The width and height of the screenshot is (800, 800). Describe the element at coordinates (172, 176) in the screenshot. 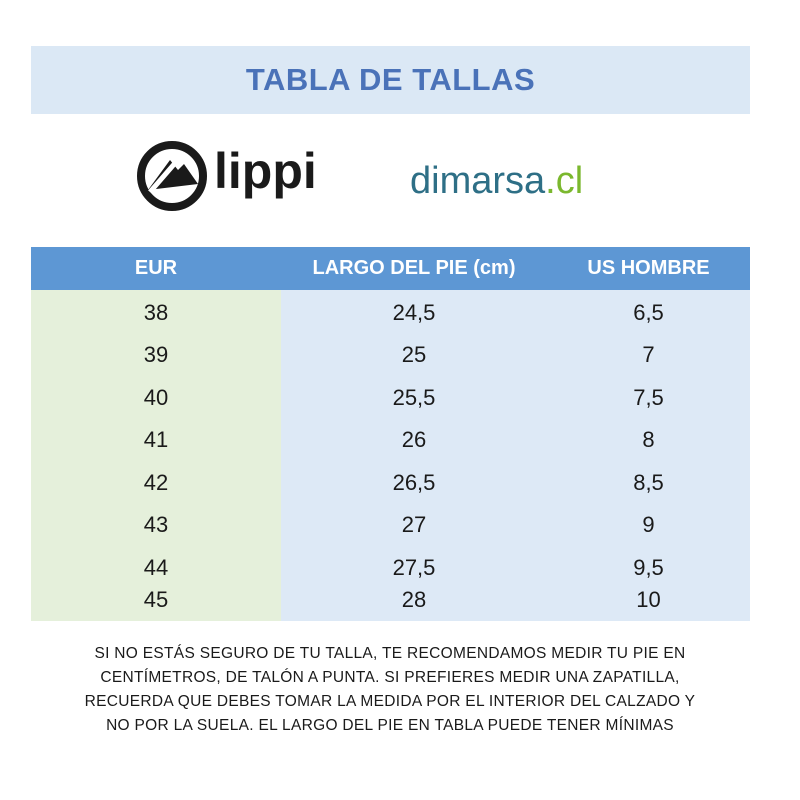

I see `mountain-icon` at that location.